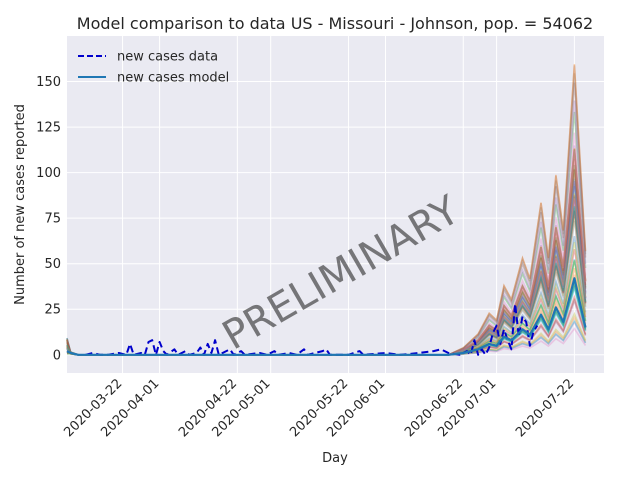  I want to click on y-axis-label: Number of new cases reported, so click(20, 204).